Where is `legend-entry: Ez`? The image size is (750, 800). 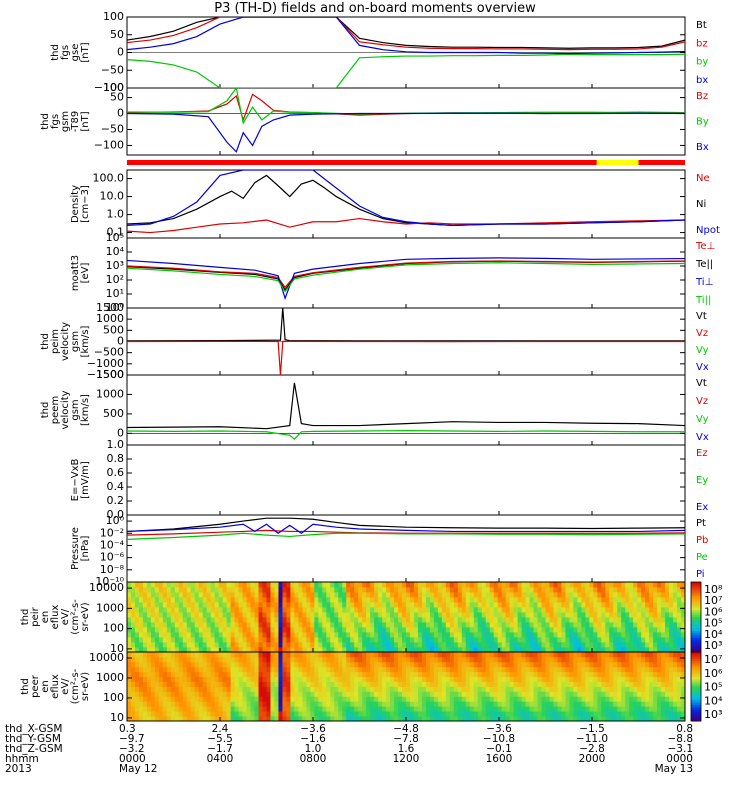
legend-entry: Ez is located at coordinates (702, 453).